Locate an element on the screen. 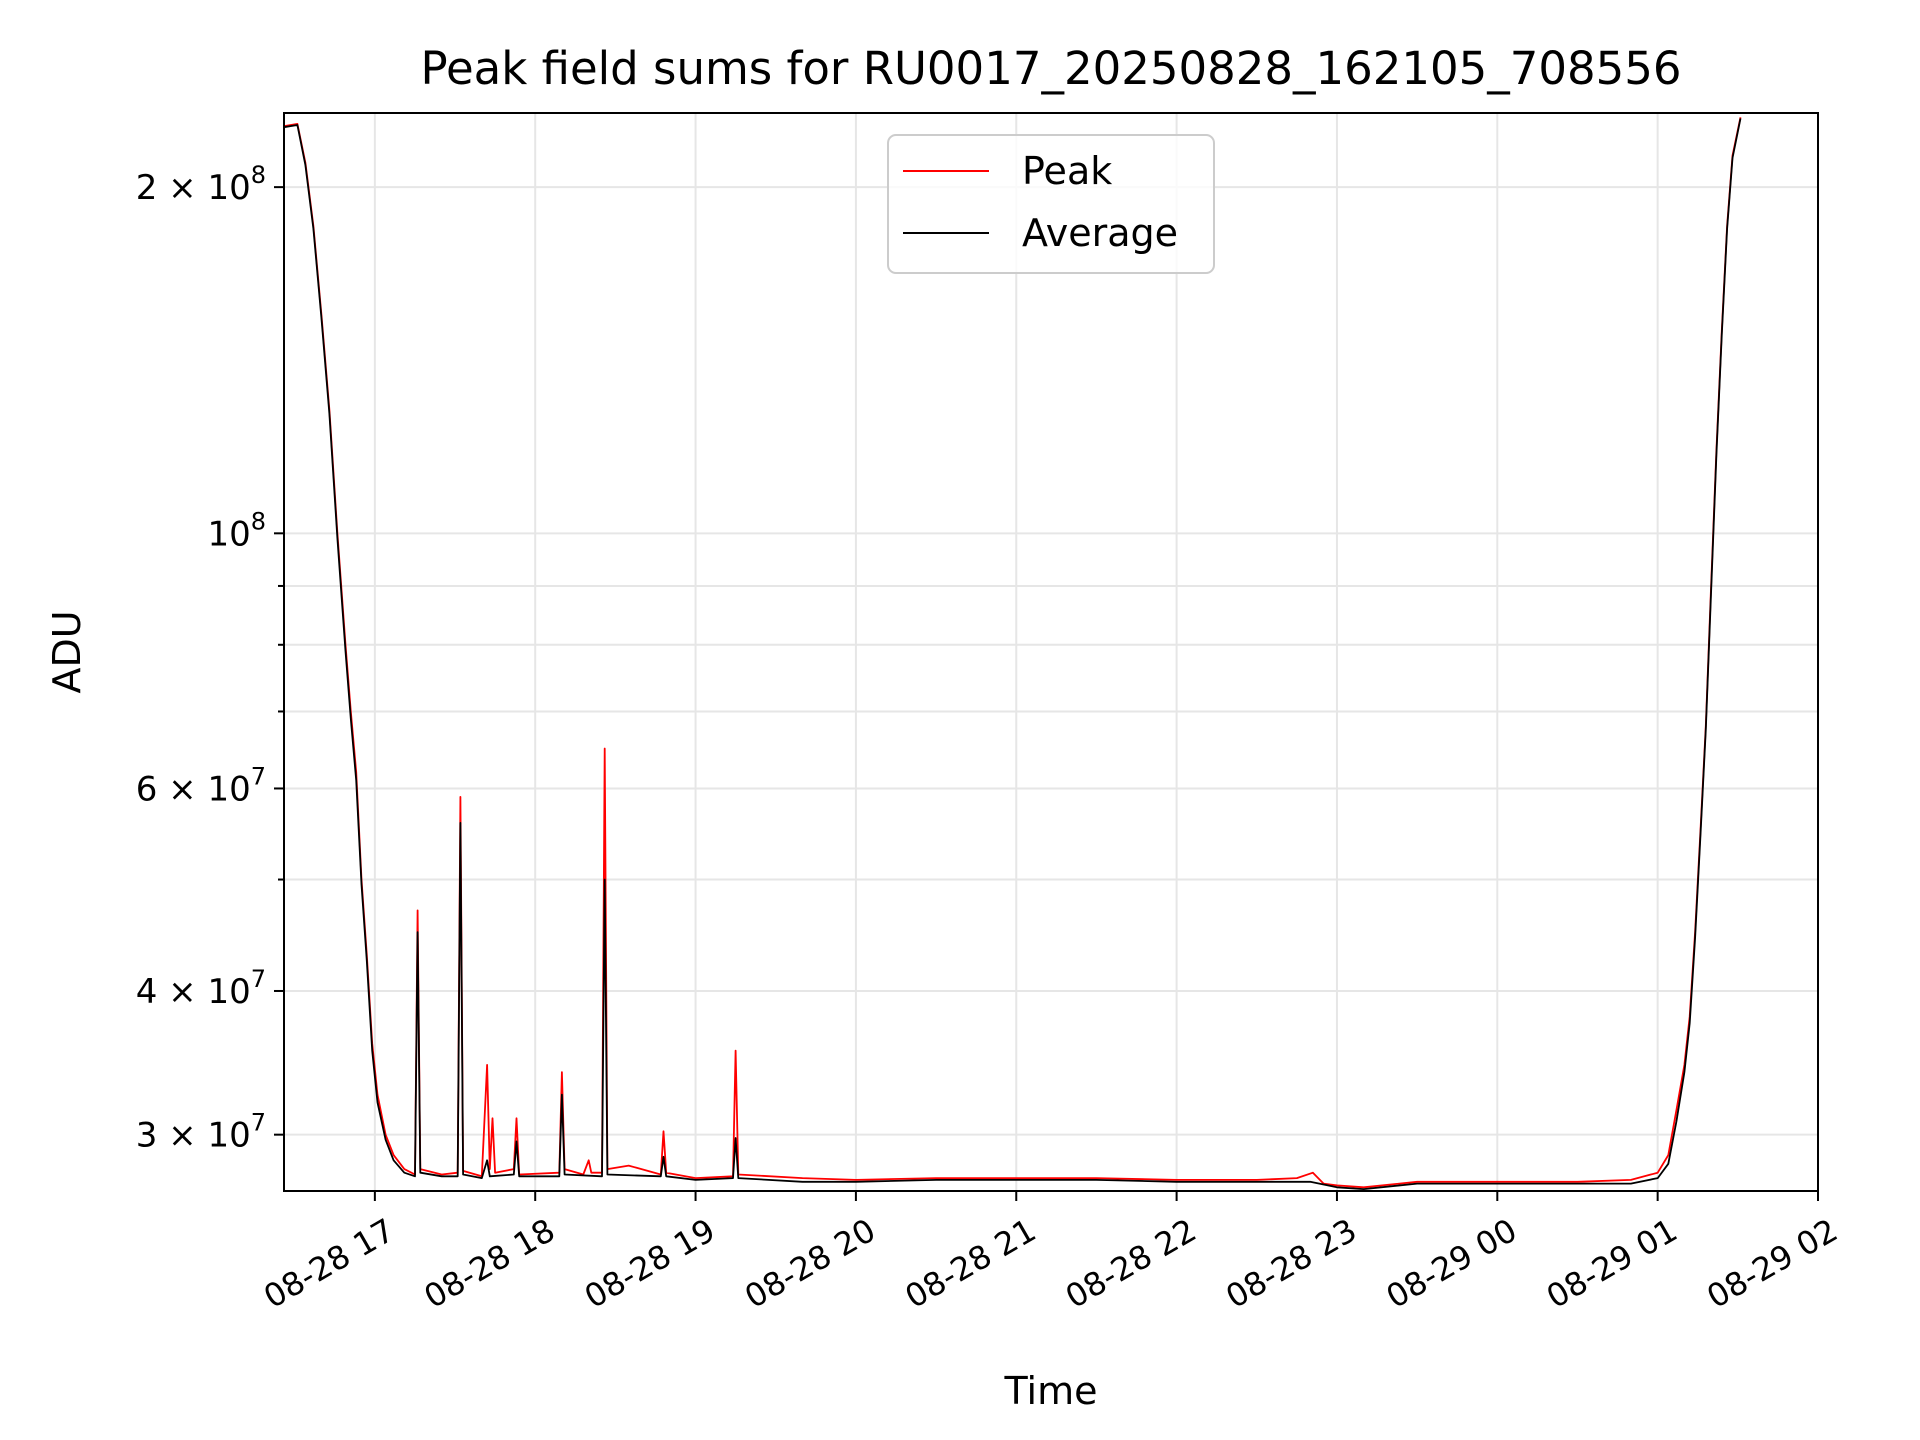 The height and width of the screenshot is (1440, 1920). y-axis-label: ADU is located at coordinates (67, 651).